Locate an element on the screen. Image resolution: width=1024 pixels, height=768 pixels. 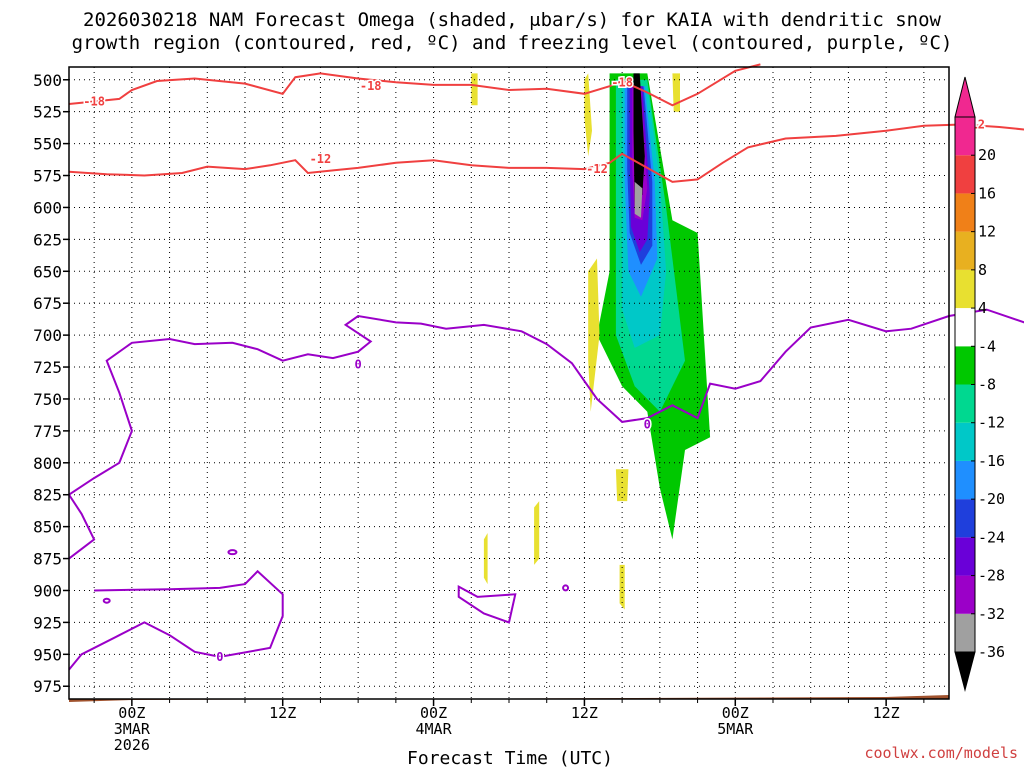
y-tick-label-575: 575 is located at coordinates (47, 176).